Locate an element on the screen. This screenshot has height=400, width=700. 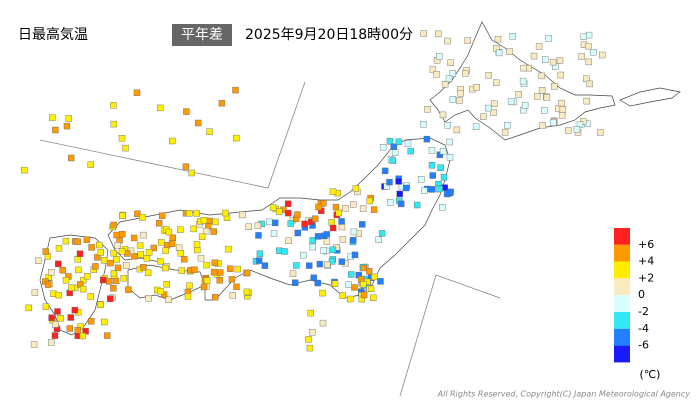
legend-label: -6 is located at coordinates (643, 345).